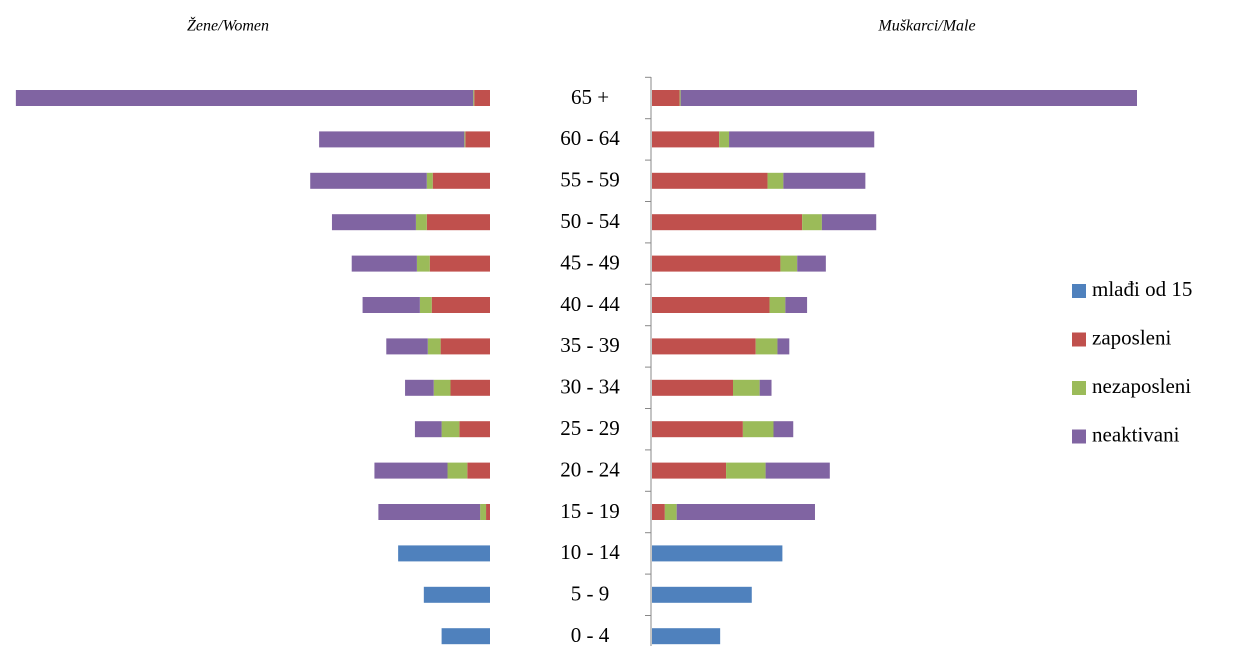 This screenshot has width=1240, height=651. What do you see at coordinates (590, 138) in the screenshot?
I see `category-label: 60 - 64` at bounding box center [590, 138].